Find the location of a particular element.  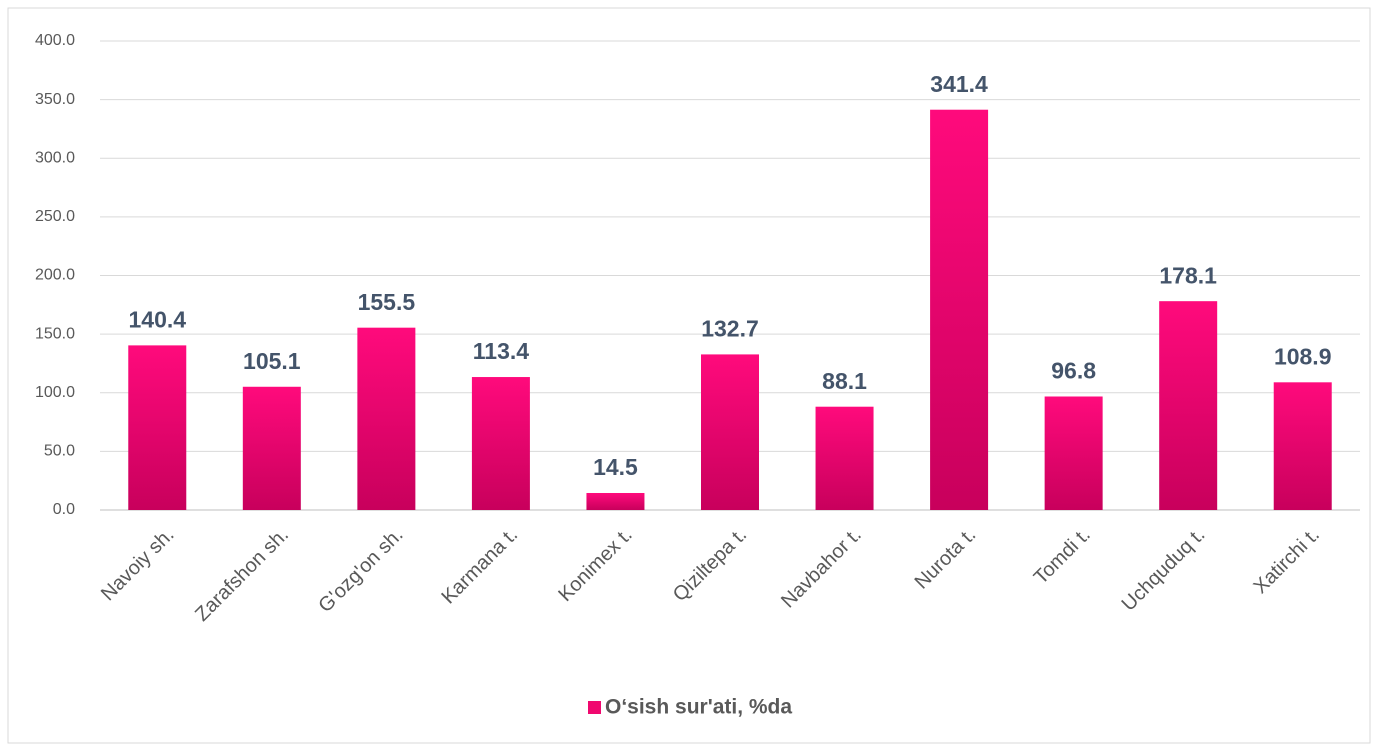

y-tick-label: 100.0 is located at coordinates (55, 392).